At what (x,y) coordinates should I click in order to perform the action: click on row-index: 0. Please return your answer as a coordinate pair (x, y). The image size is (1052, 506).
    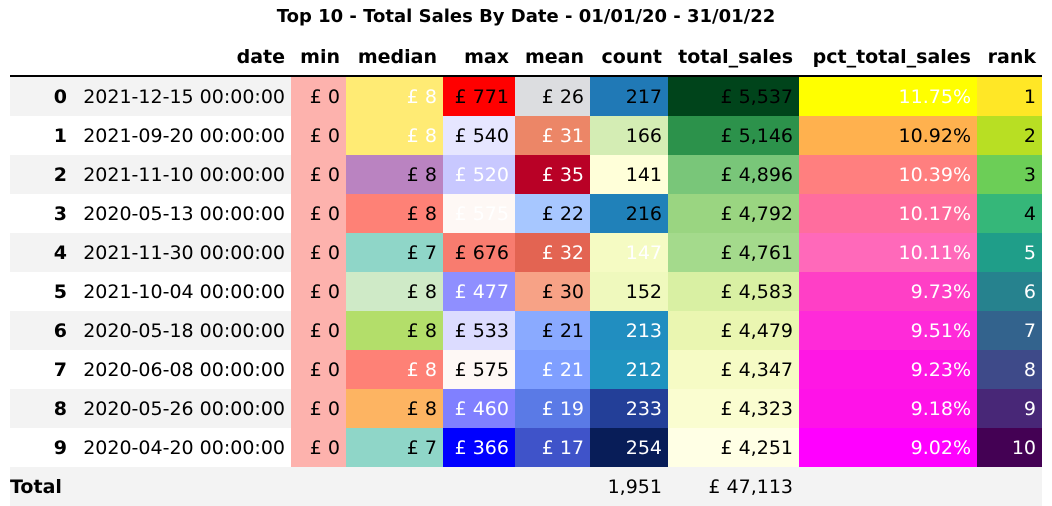
    Looking at the image, I should click on (41, 96).